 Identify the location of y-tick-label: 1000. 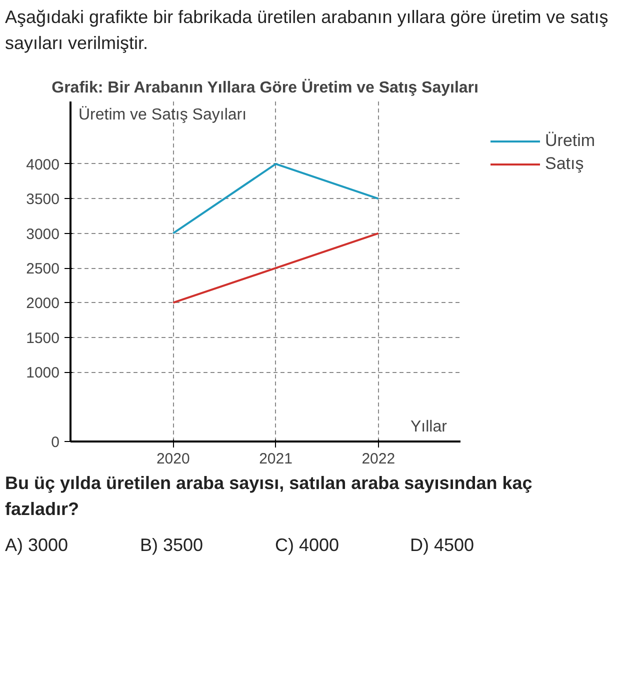
(43, 373).